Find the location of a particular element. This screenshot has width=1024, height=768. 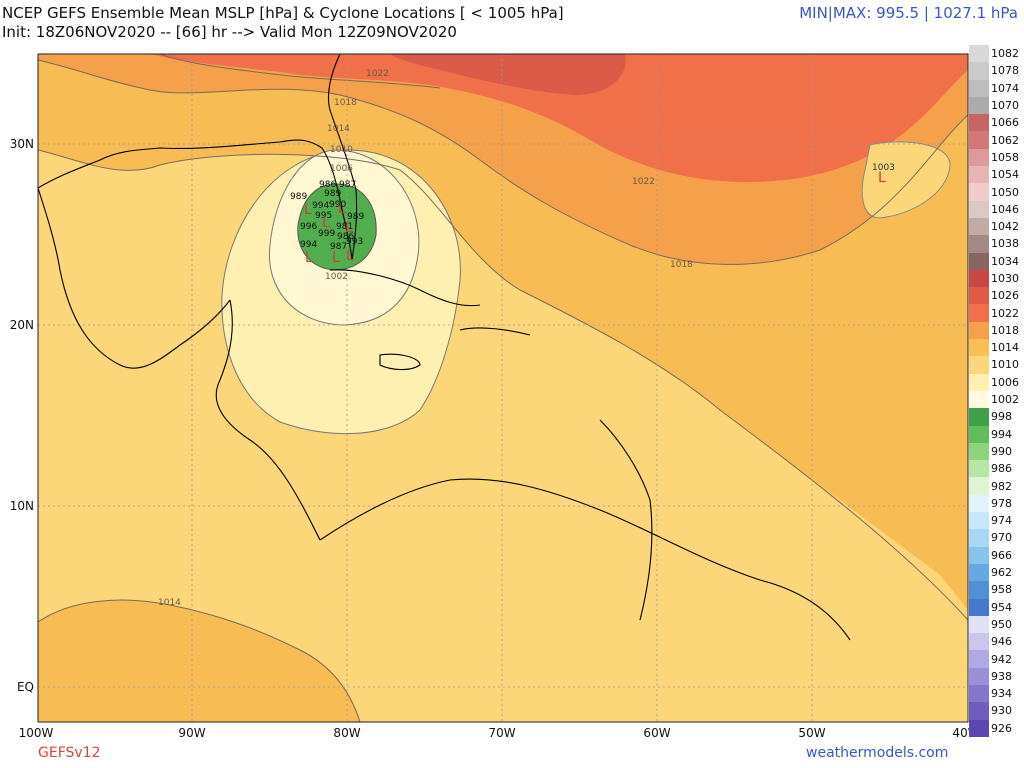

lon-label: 80W is located at coordinates (347, 733).